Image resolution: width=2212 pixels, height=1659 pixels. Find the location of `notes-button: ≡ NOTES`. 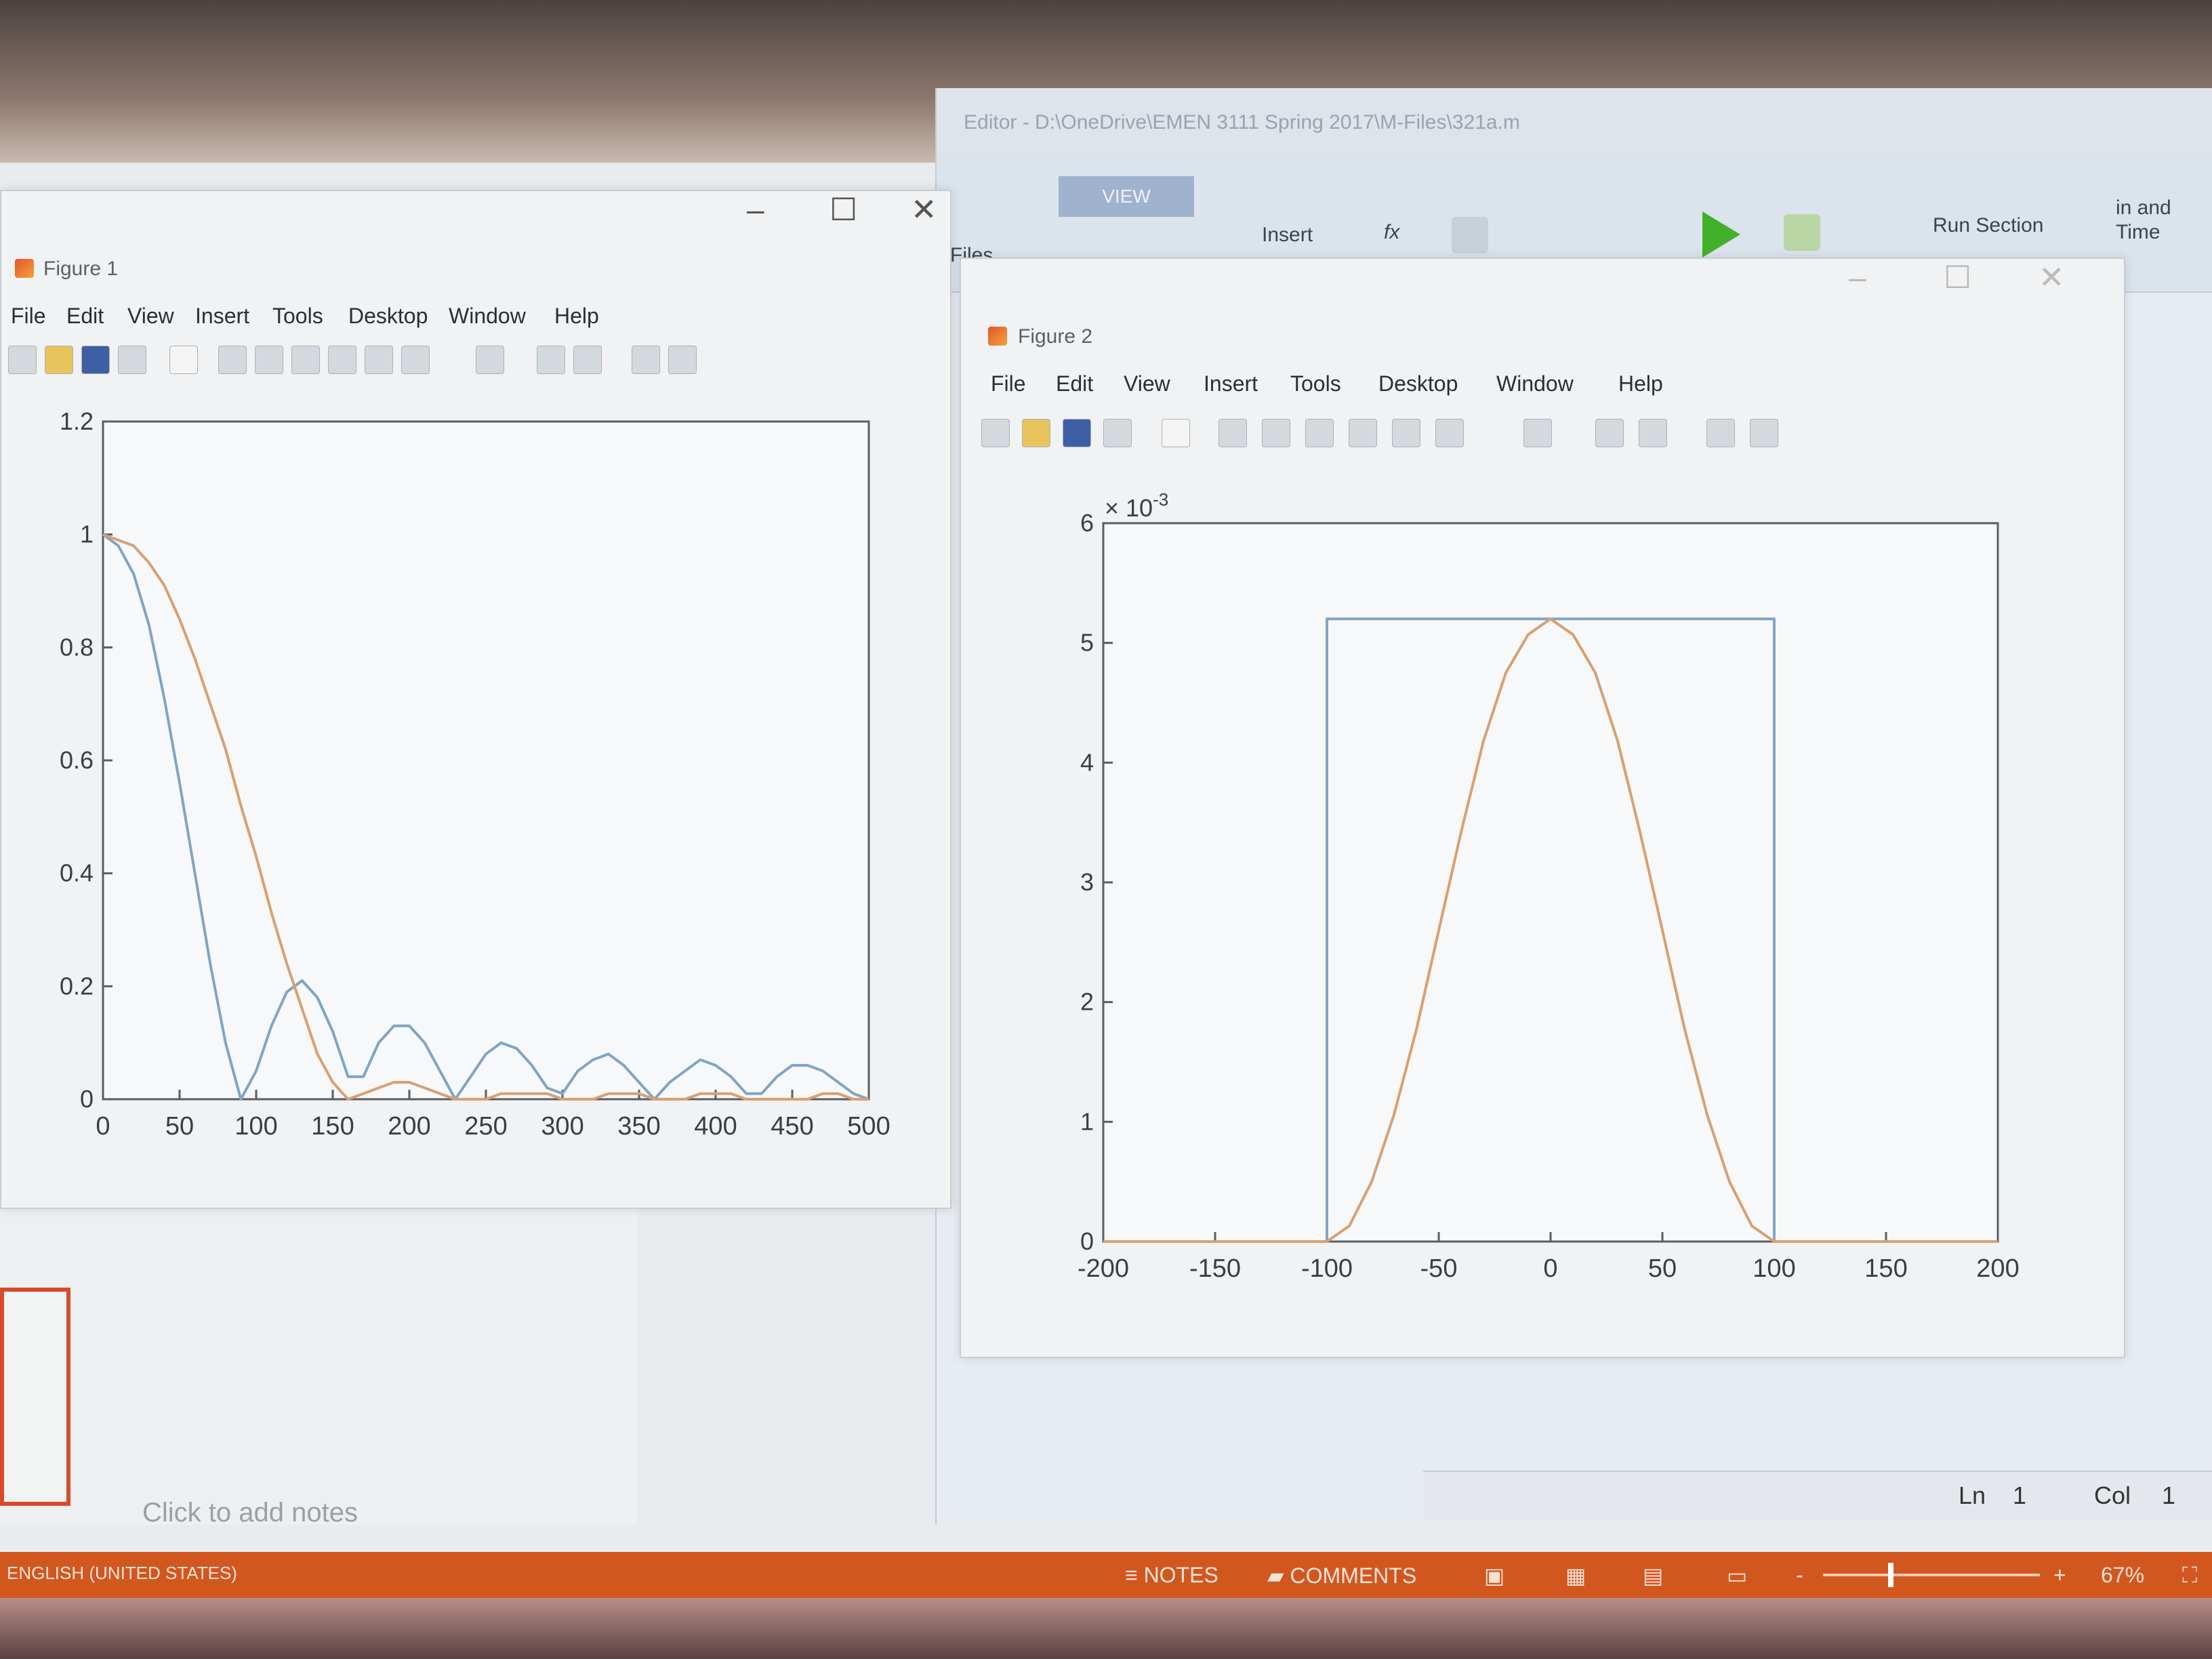

notes-button: ≡ NOTES is located at coordinates (1171, 1575).